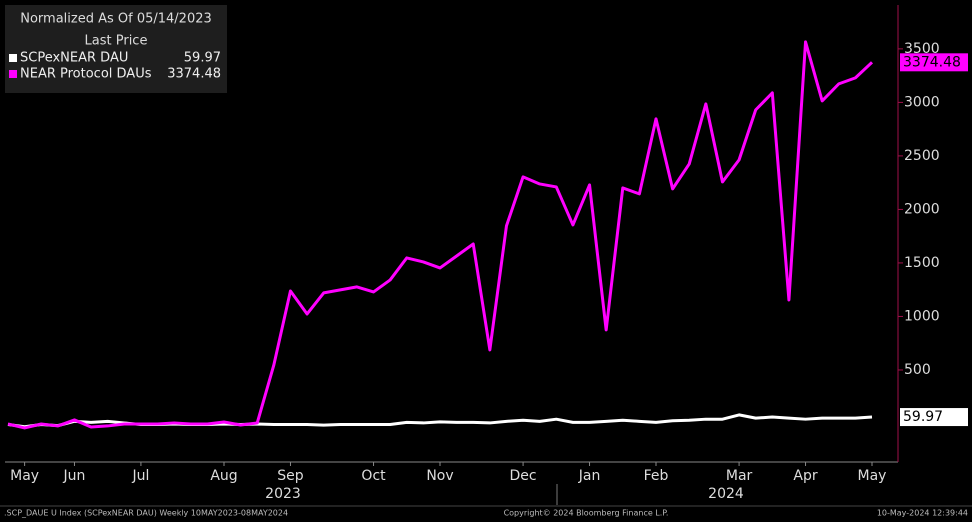 The width and height of the screenshot is (972, 522). I want to click on last-price-label: 3374.48, so click(932, 62).